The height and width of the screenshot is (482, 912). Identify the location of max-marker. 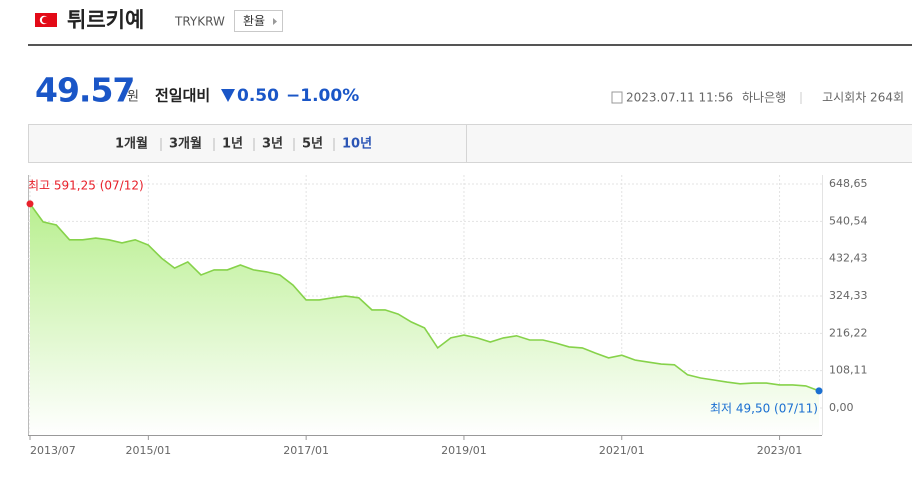
(30, 204).